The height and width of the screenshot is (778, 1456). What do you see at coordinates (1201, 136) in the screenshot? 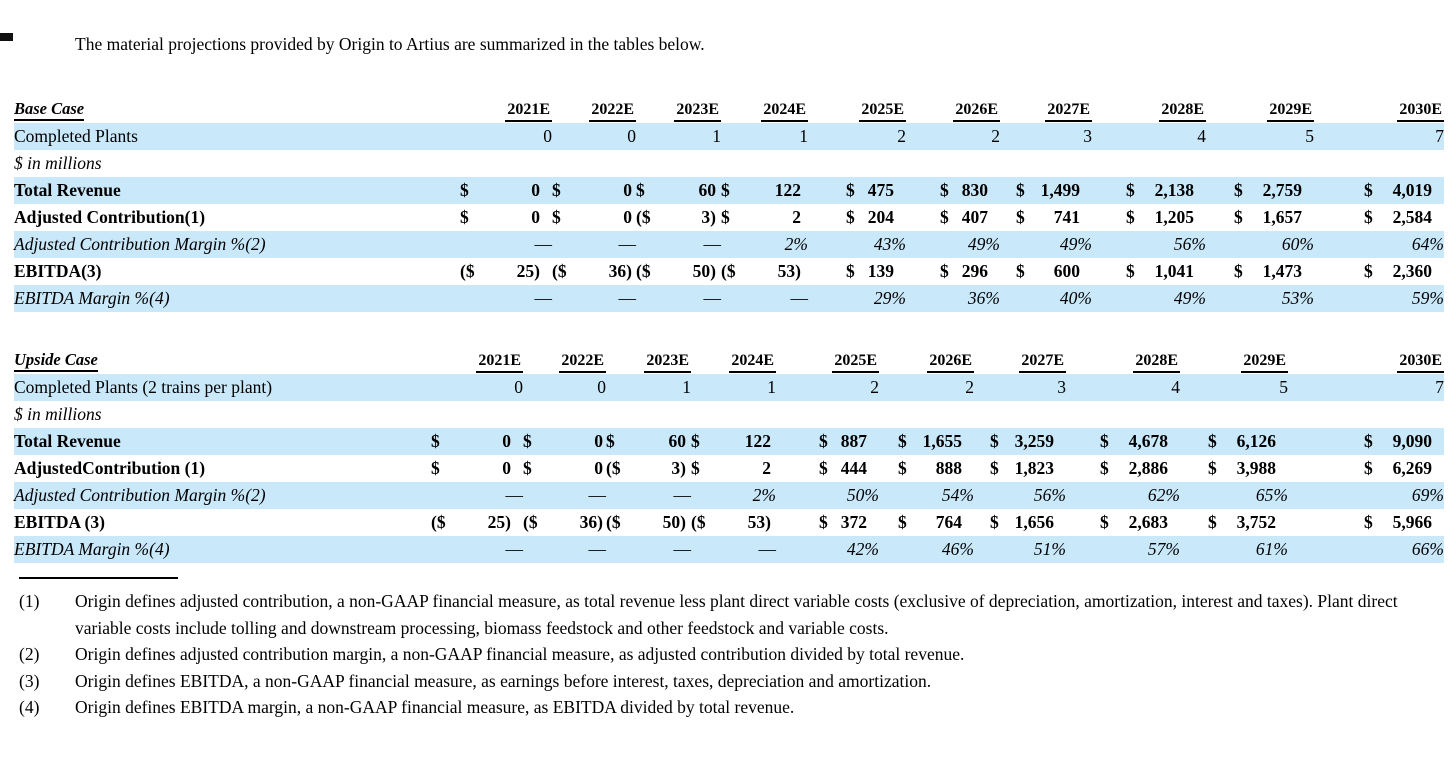
I see `plants-value: 4` at bounding box center [1201, 136].